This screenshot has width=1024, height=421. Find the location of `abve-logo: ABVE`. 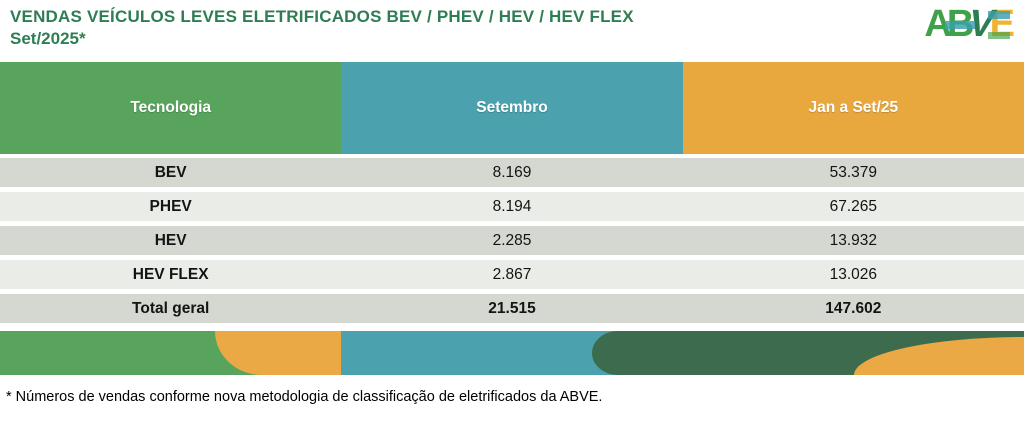

abve-logo: ABVE is located at coordinates (969, 24).